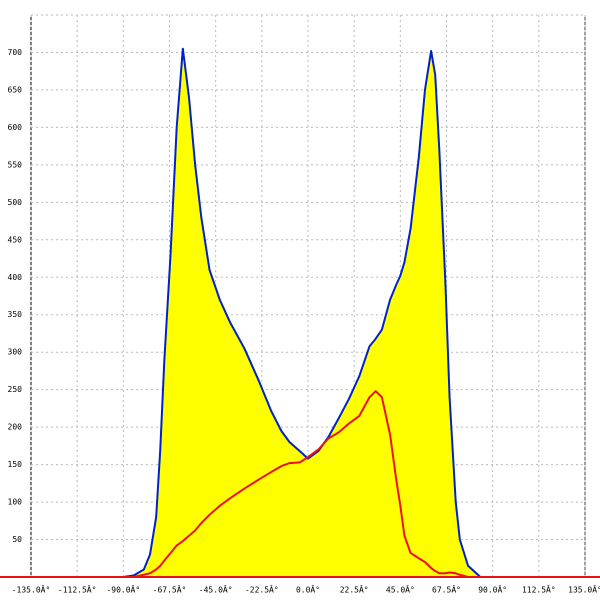  Describe the element at coordinates (216, 589) in the screenshot. I see `x-tick-label: -45.0Â°` at that location.